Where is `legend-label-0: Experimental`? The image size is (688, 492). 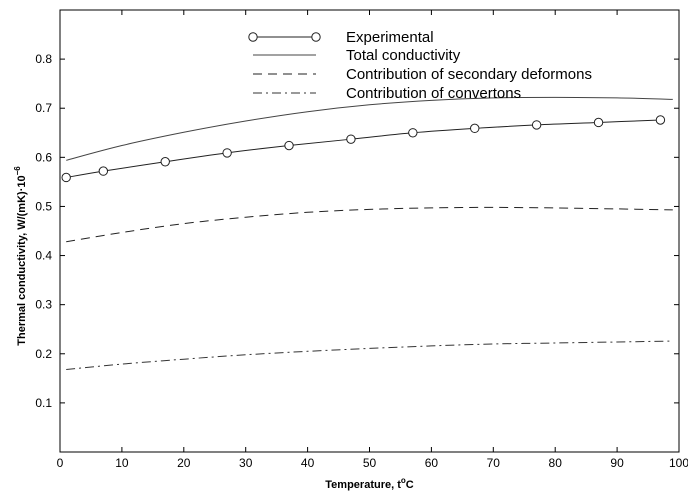 legend-label-0: Experimental is located at coordinates (390, 37).